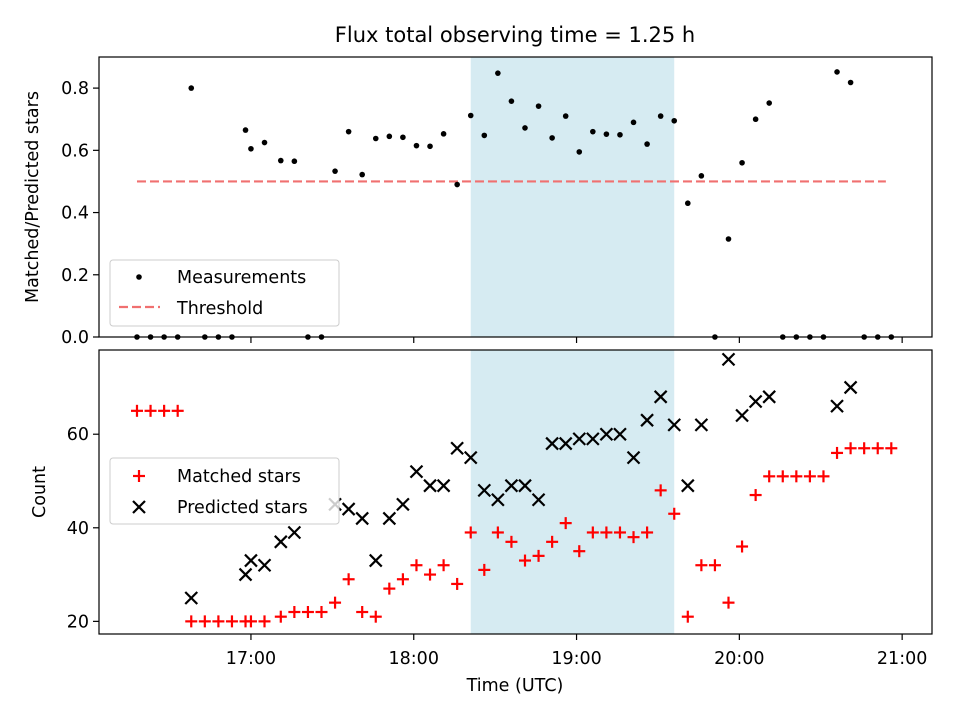 This screenshot has height=720, width=960. I want to click on x-tick-label: 21:00, so click(902, 659).